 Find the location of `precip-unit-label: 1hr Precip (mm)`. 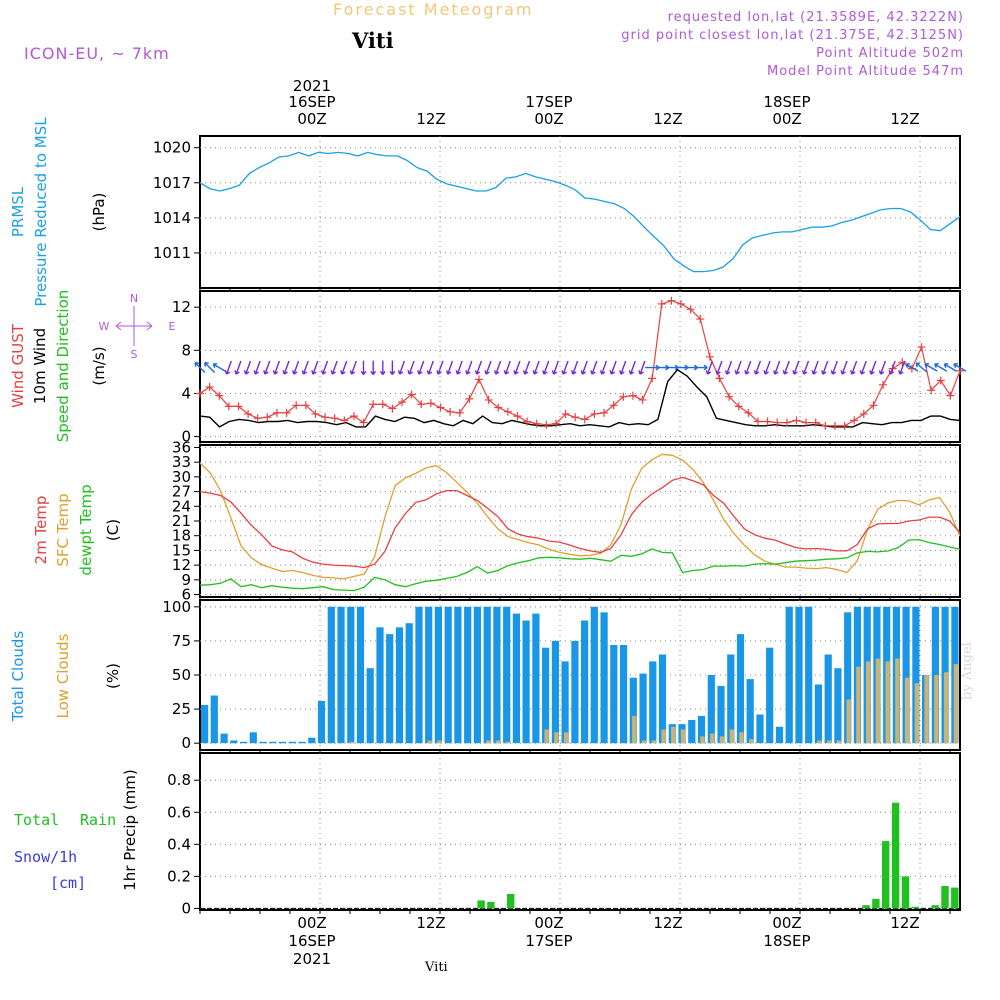

precip-unit-label: 1hr Precip (mm) is located at coordinates (130, 829).